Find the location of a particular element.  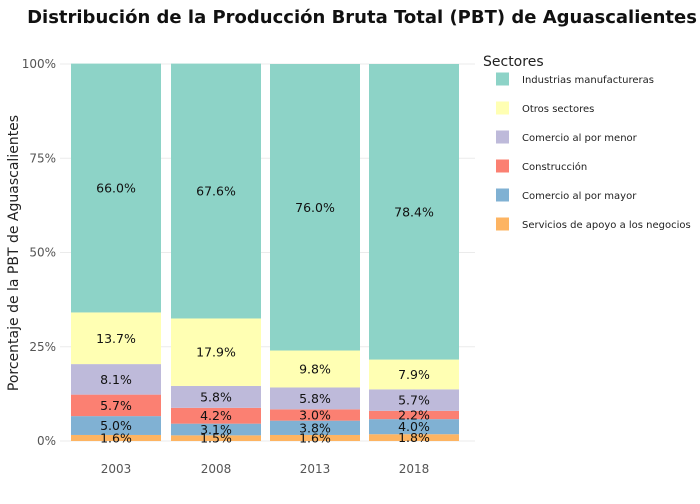

bar-value-label: 1.5% is located at coordinates (216, 438).